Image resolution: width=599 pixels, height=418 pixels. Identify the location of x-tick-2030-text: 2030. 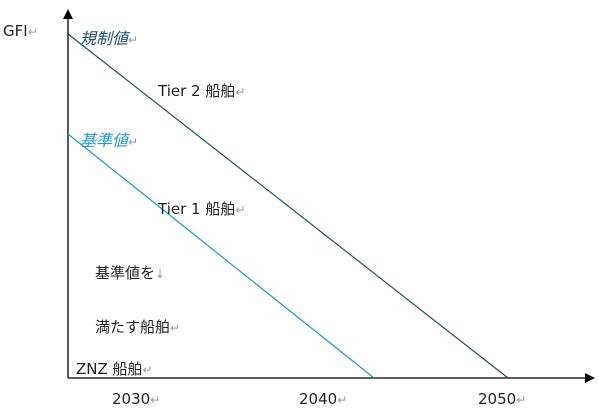
(131, 399).